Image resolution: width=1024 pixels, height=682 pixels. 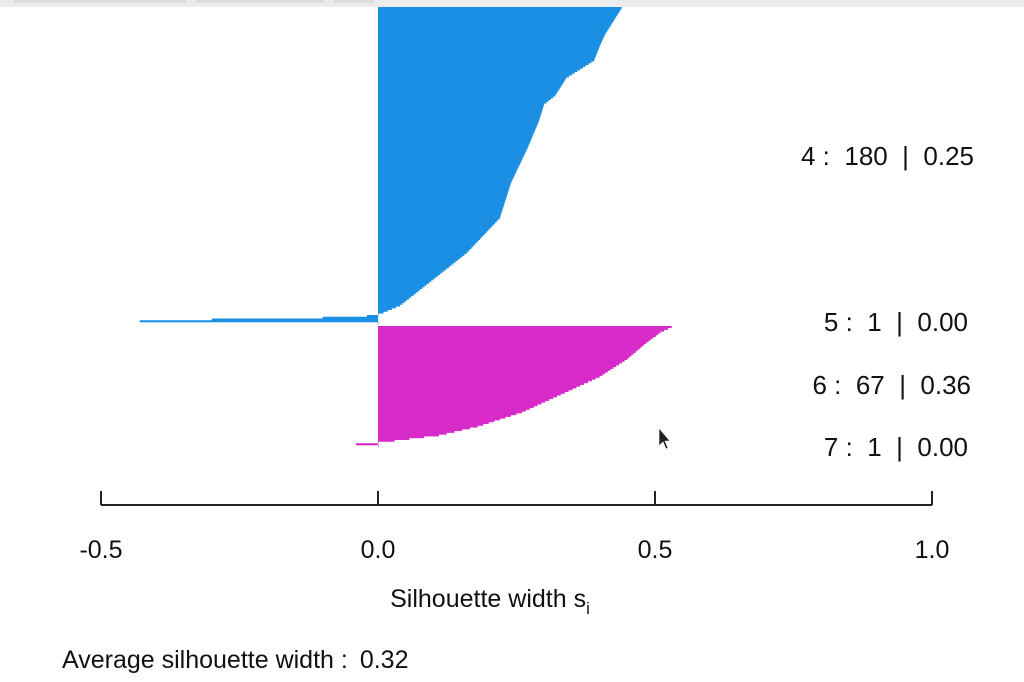 I want to click on x-axis-label: Silhouette width si, so click(x=490, y=601).